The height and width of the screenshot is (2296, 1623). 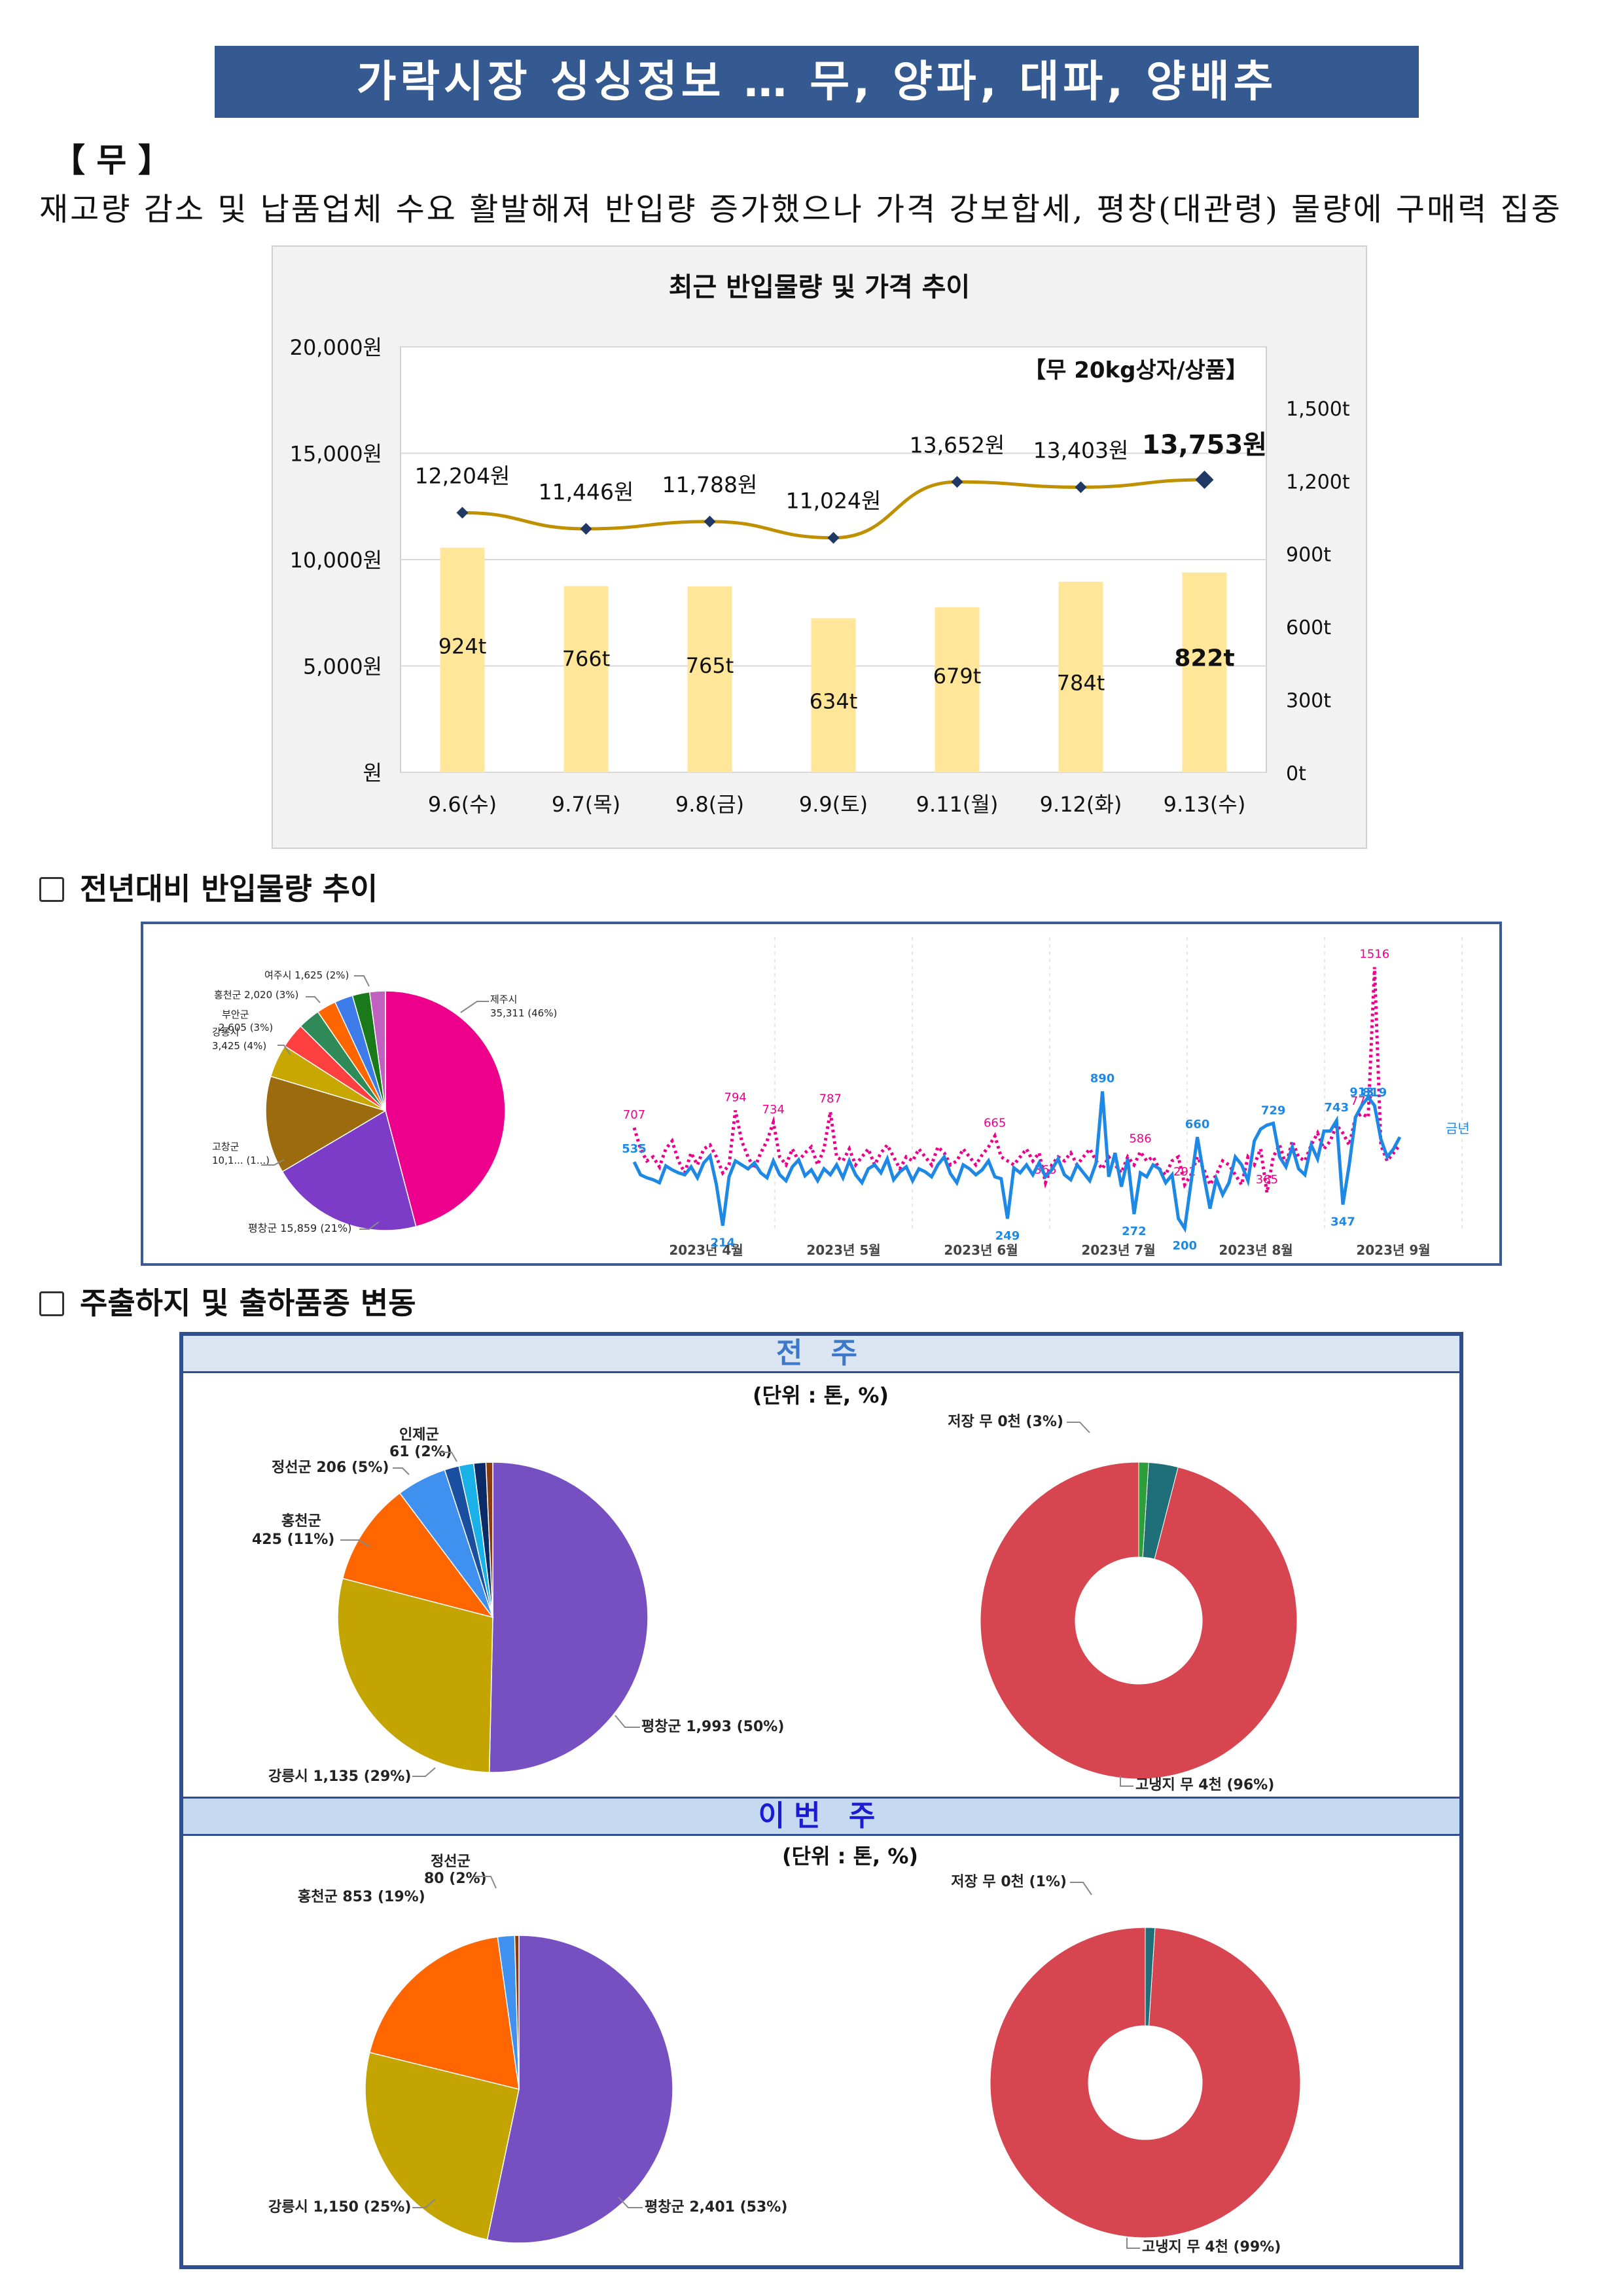 I want to click on right-axis-tick-label: 1,500t, so click(x=1318, y=409).